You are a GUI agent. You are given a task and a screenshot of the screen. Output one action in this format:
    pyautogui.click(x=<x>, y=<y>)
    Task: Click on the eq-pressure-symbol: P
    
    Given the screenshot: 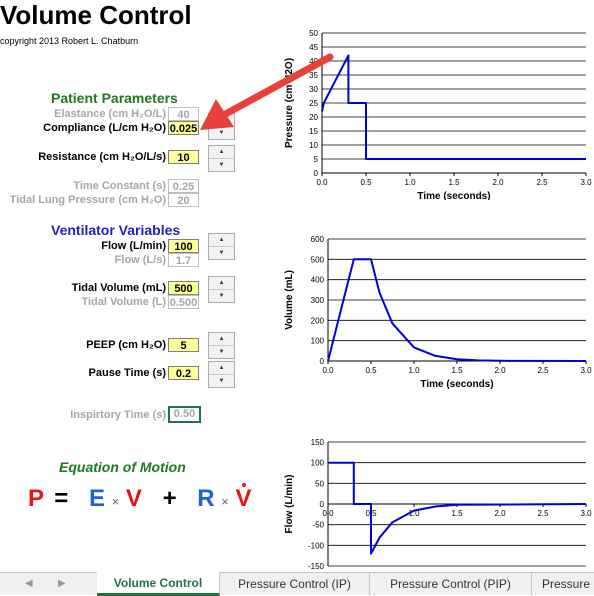 What is the action you would take?
    pyautogui.click(x=36, y=498)
    